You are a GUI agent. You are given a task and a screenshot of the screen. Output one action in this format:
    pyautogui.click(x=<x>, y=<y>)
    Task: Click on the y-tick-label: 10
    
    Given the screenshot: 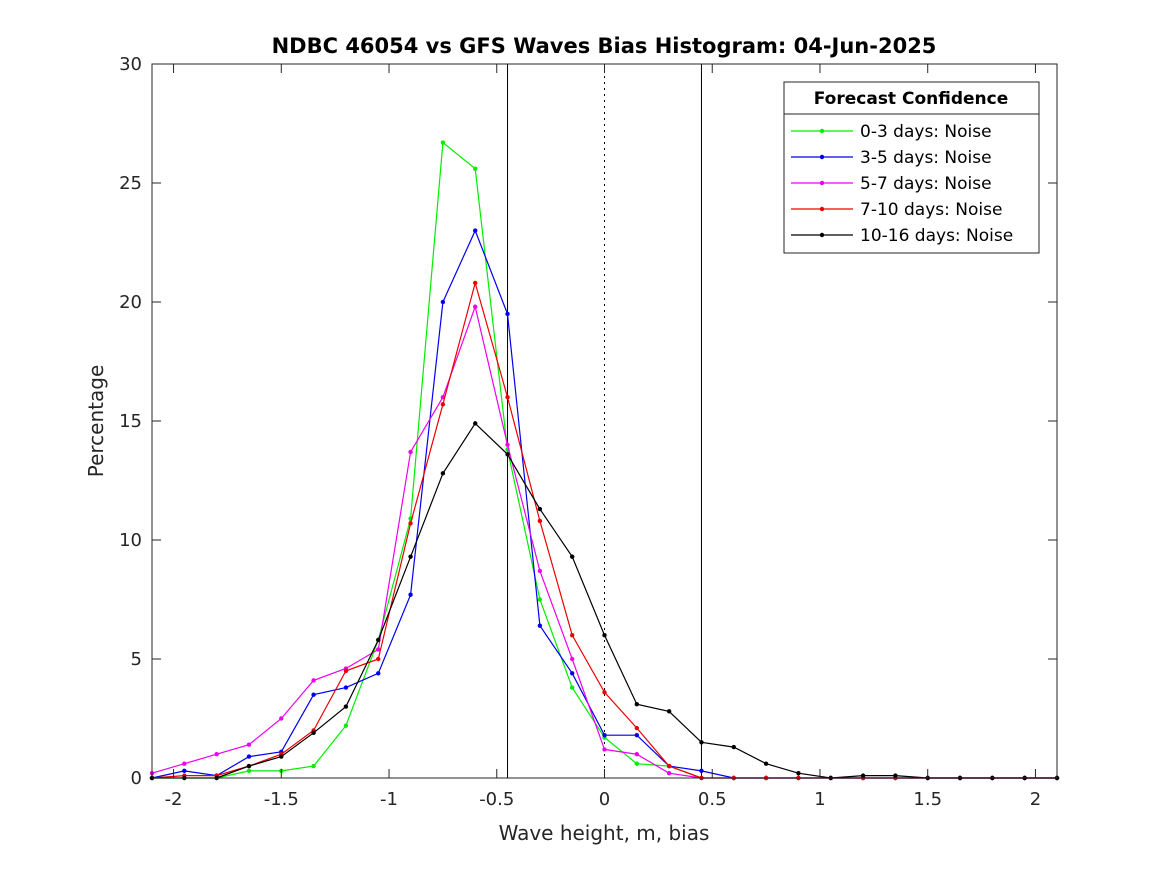 What is the action you would take?
    pyautogui.click(x=130, y=540)
    